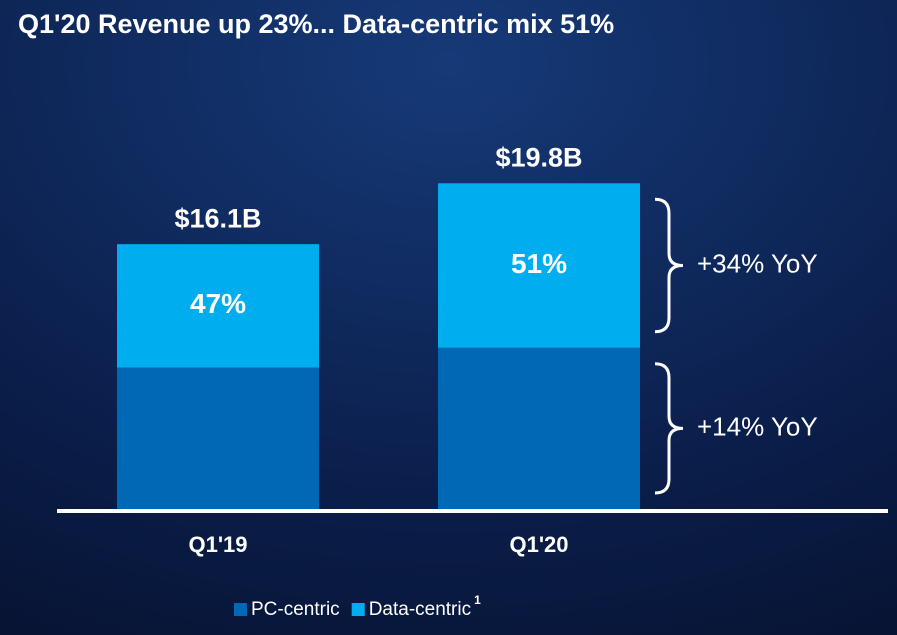  I want to click on mix-label: 47%, so click(218, 303).